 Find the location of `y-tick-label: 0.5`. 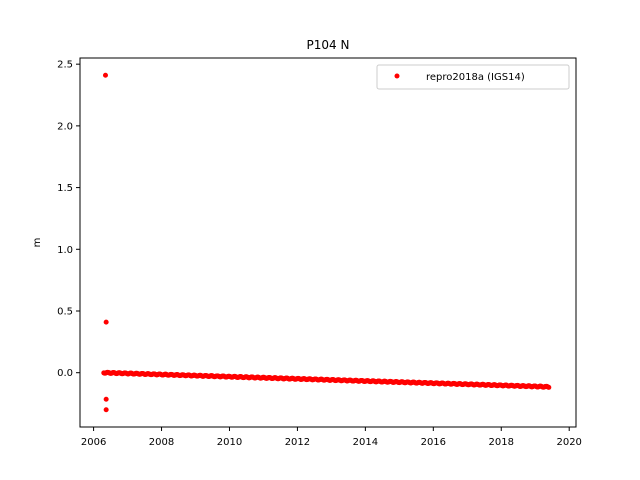

y-tick-label: 0.5 is located at coordinates (65, 311).